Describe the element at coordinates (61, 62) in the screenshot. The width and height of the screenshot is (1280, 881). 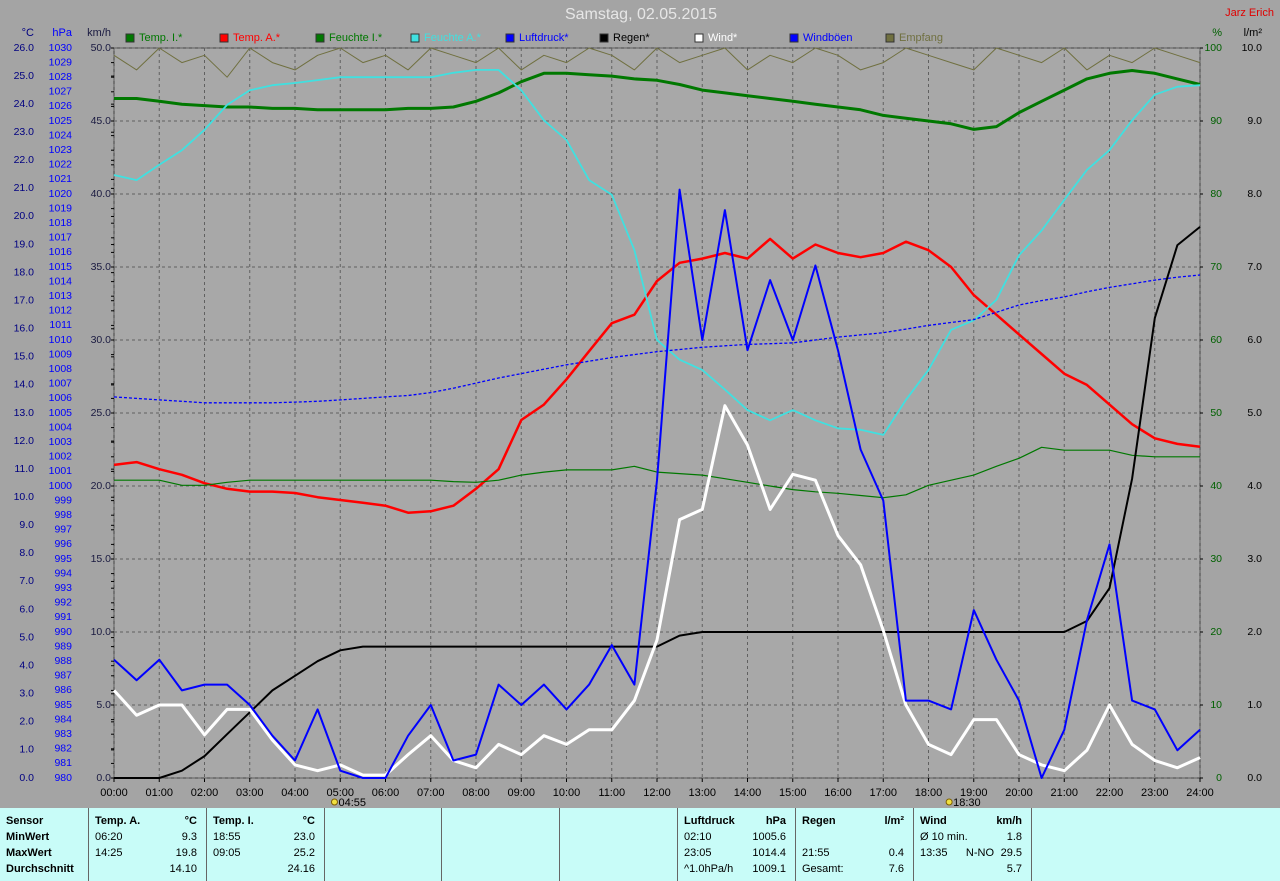
I see `y-tick-label: 1029` at that location.